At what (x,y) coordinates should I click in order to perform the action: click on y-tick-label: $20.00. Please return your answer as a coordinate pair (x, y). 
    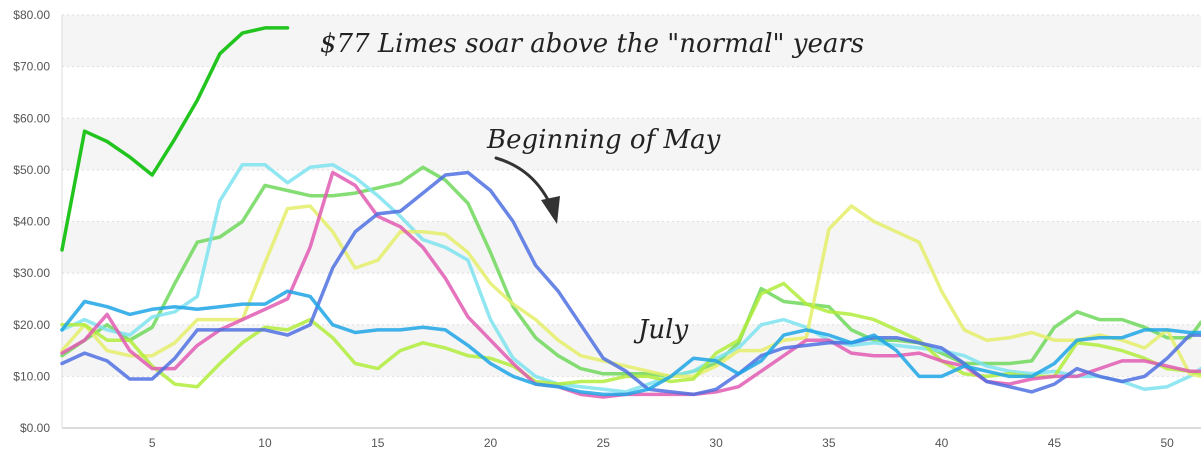
    Looking at the image, I should click on (31, 325).